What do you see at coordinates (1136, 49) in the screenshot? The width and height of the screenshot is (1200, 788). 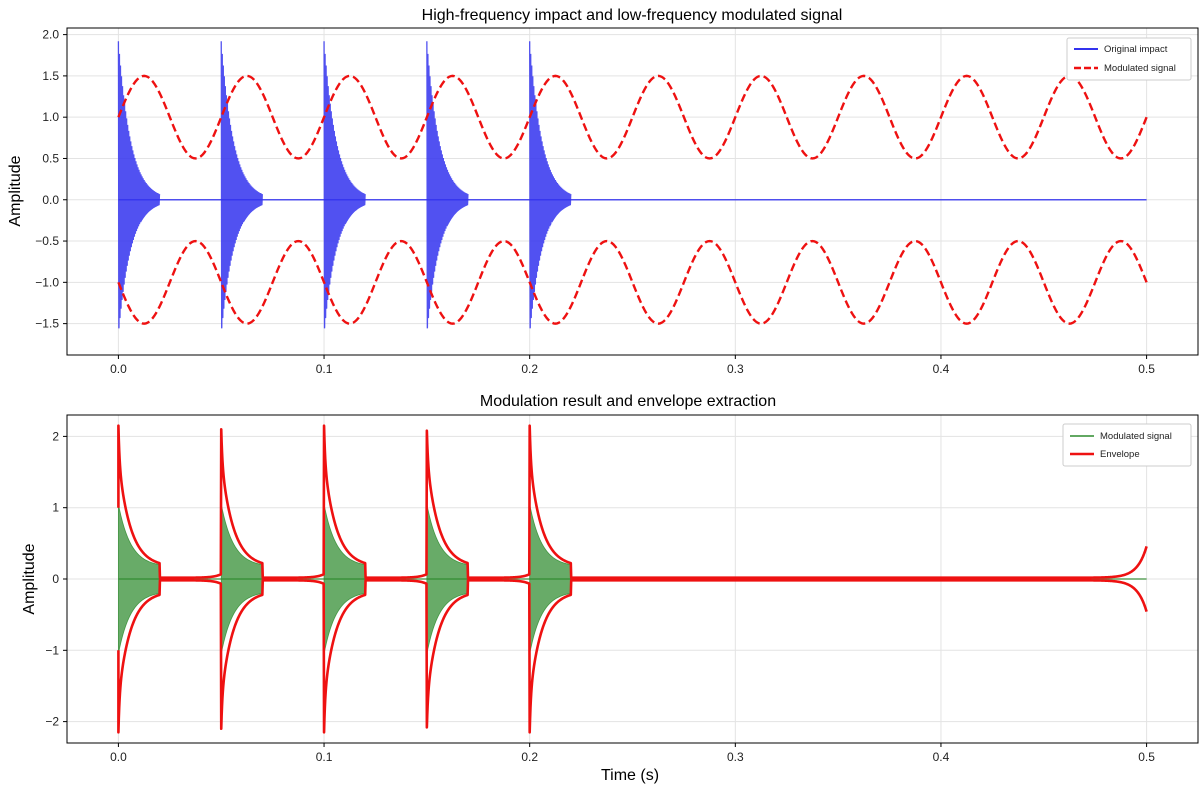 I see `legend-label-original-impact: Original impact` at bounding box center [1136, 49].